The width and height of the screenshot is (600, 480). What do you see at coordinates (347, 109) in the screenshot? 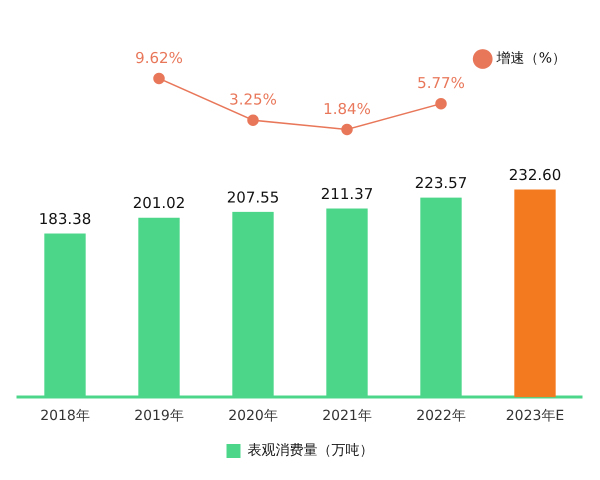
I see `data-label: 1.84%` at bounding box center [347, 109].